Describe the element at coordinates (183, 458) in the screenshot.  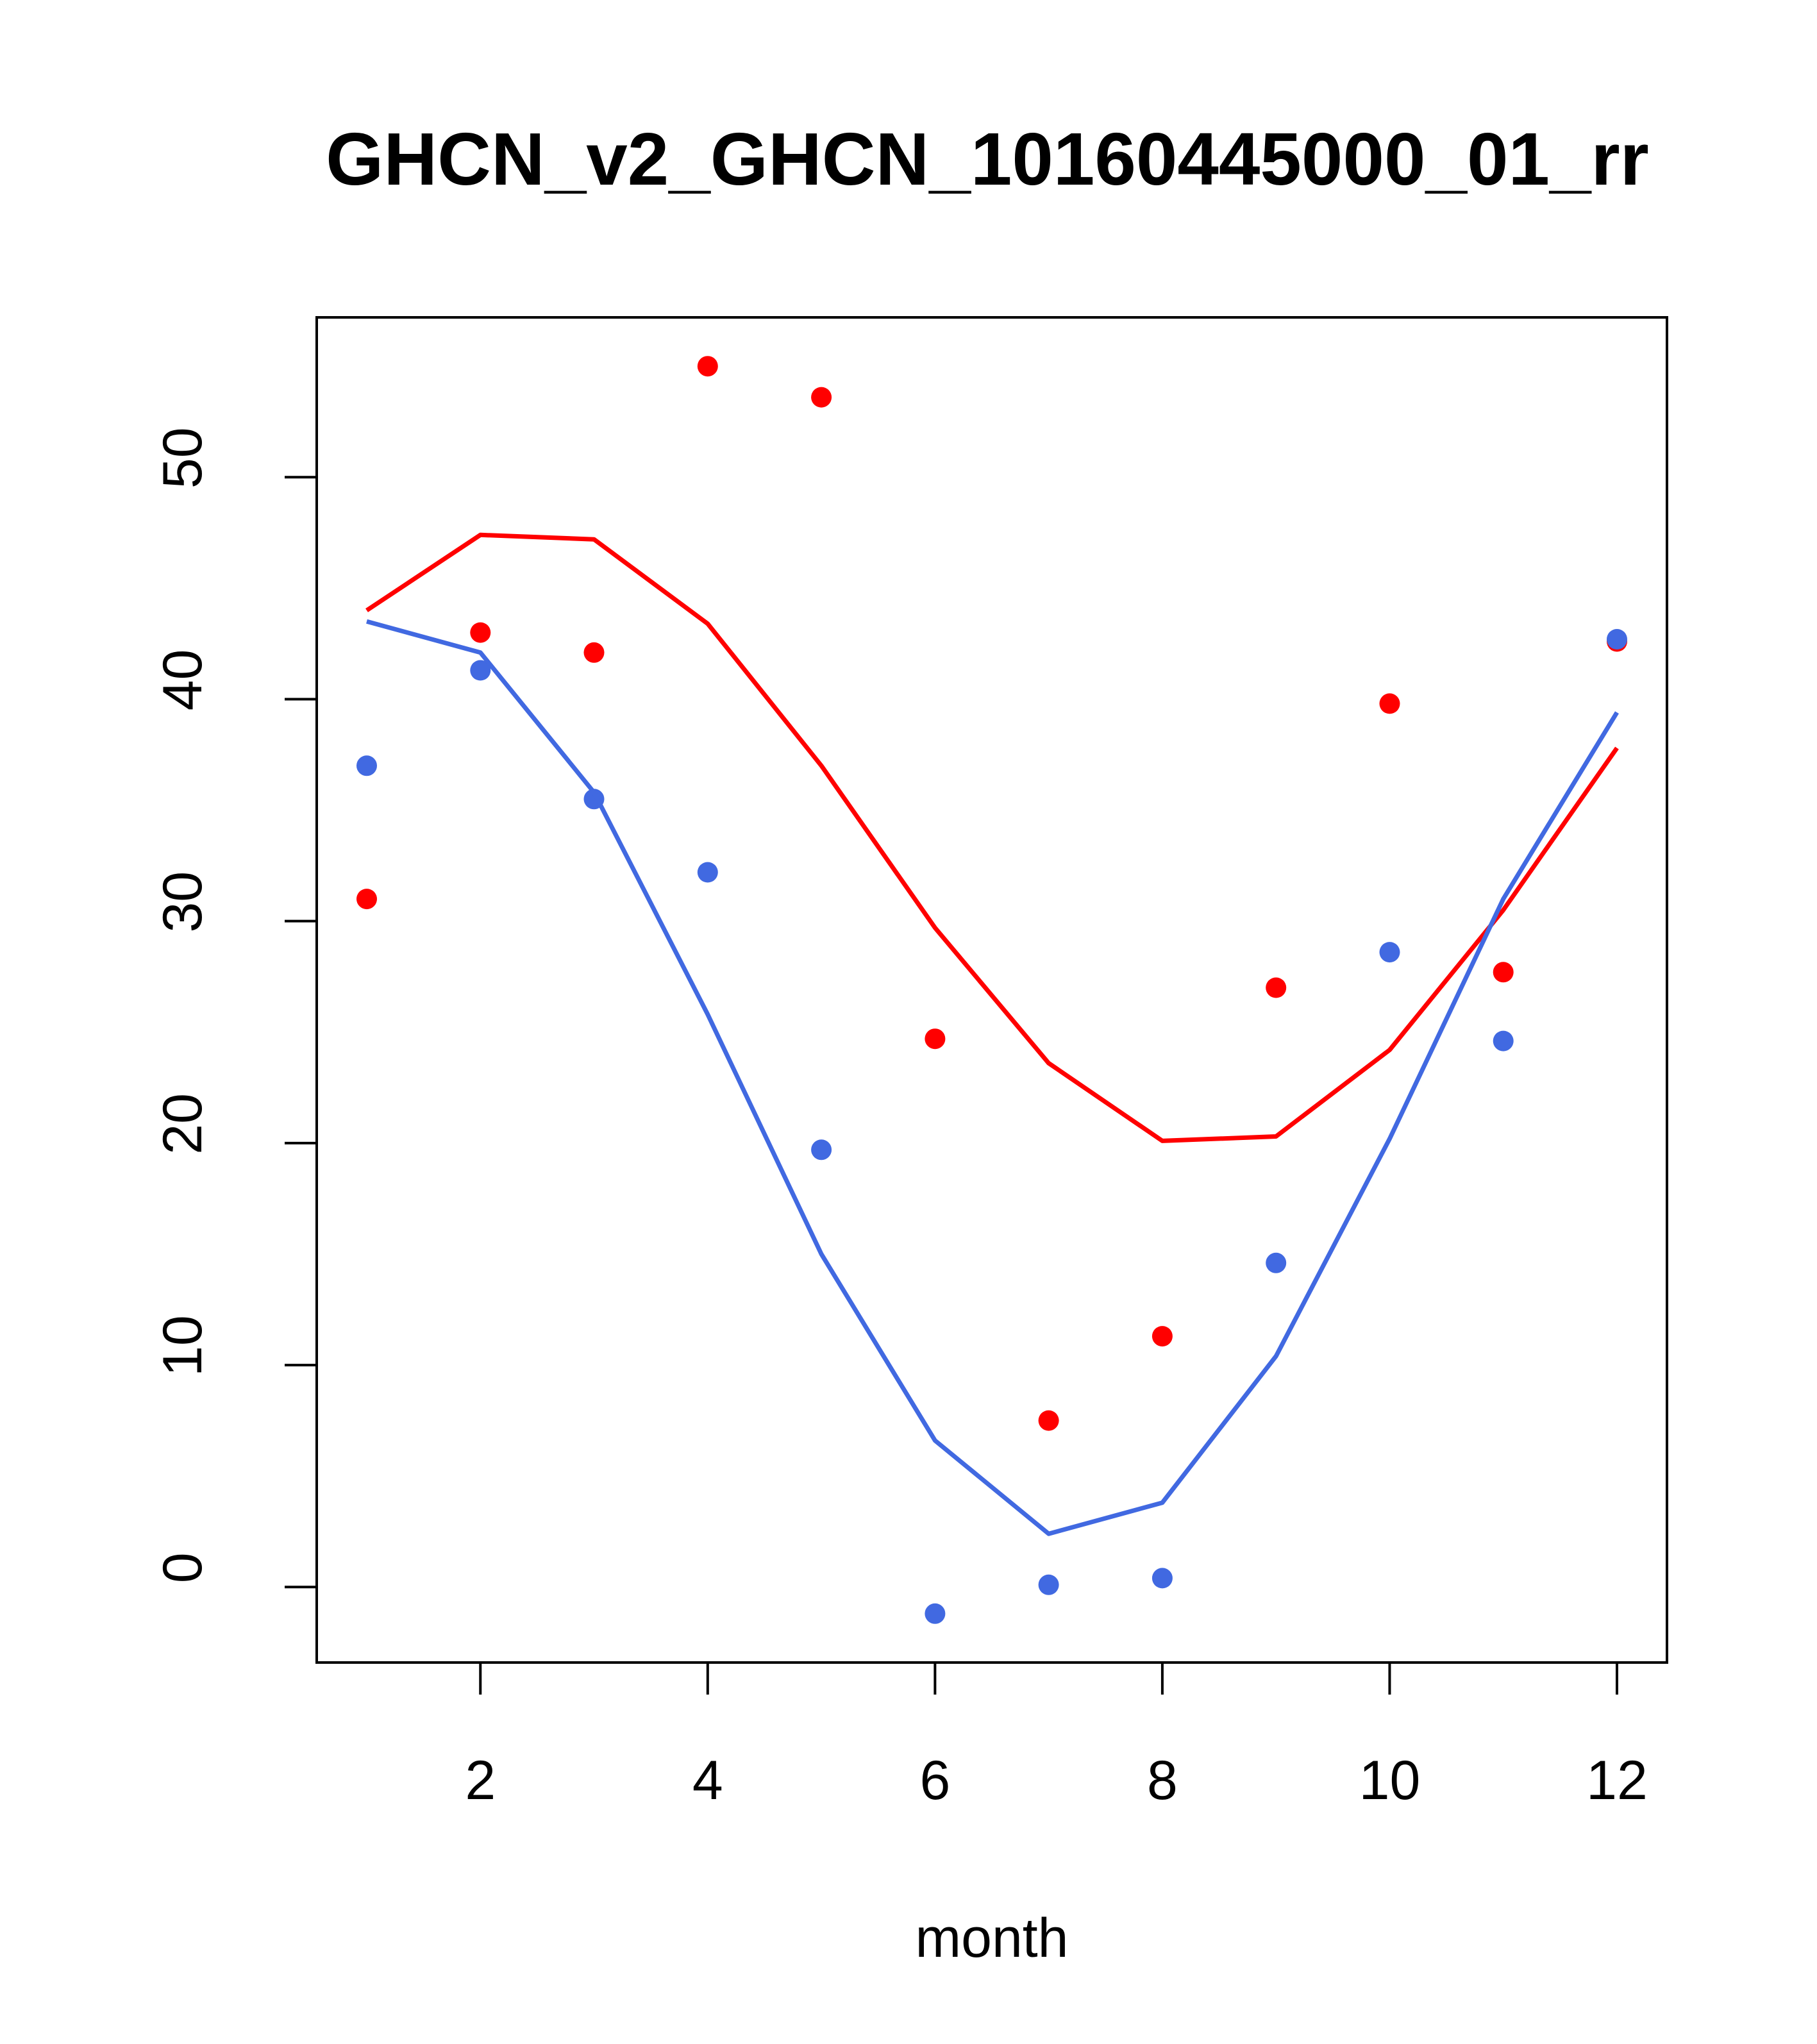
I see `y-tick-label: 50` at that location.